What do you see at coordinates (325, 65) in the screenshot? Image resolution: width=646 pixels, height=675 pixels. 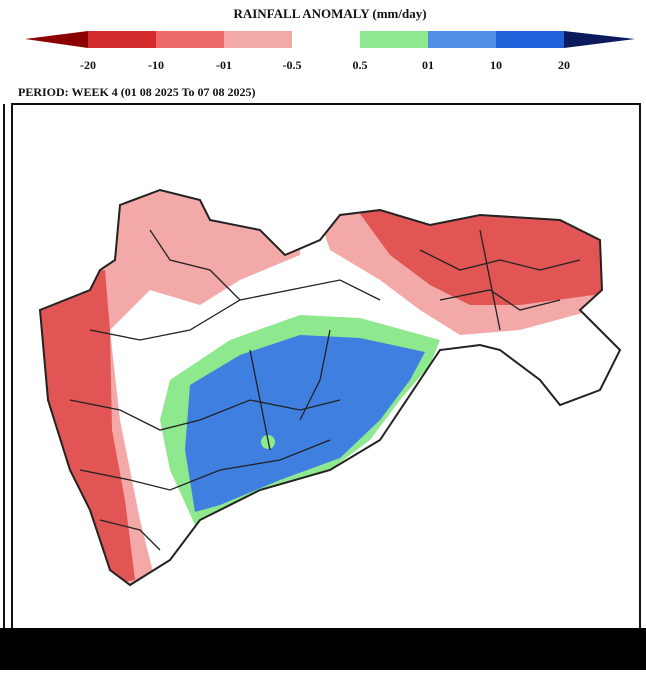 I see `colorbar-labels: -20 -10 -01 -0.5 0.5 01 10 20` at bounding box center [325, 65].